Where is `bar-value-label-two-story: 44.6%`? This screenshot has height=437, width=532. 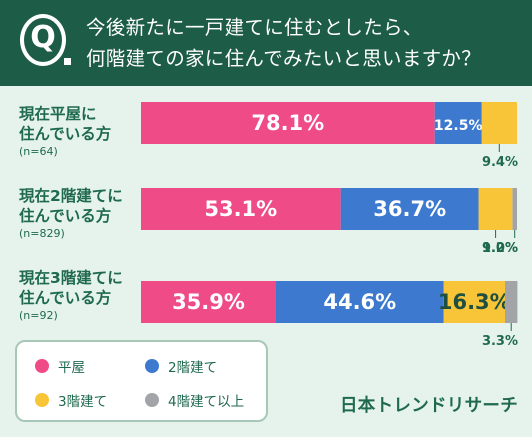 bar-value-label-two-story: 44.6% is located at coordinates (359, 302).